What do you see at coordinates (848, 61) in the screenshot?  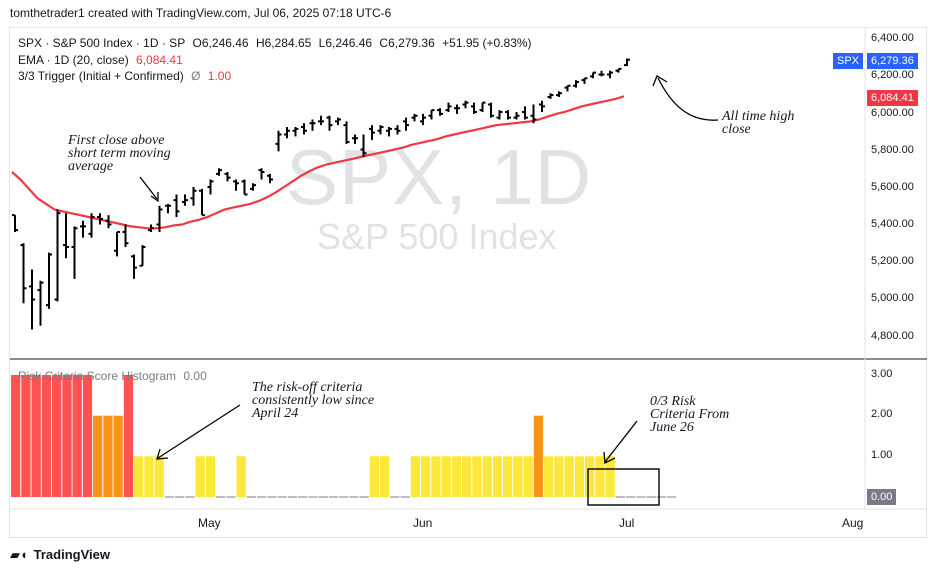 I see `symbol-badge: SPX` at bounding box center [848, 61].